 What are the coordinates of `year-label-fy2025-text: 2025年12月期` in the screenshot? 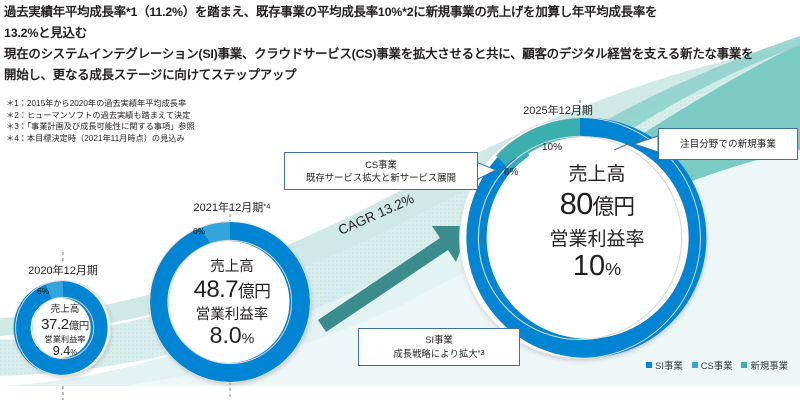 It's located at (558, 111).